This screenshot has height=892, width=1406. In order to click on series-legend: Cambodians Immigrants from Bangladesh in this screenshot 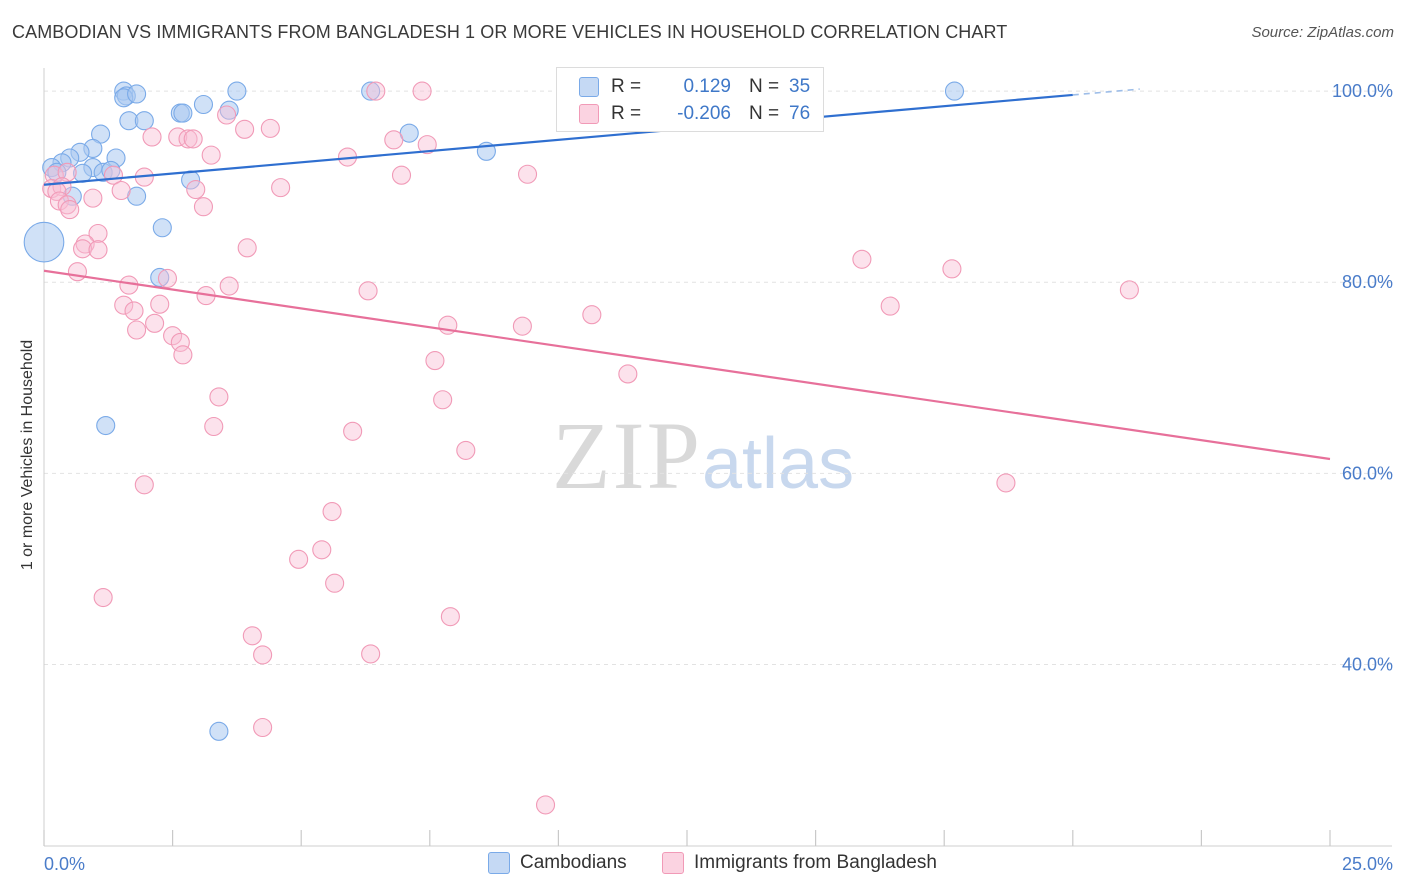, I will do `click(703, 865)`.